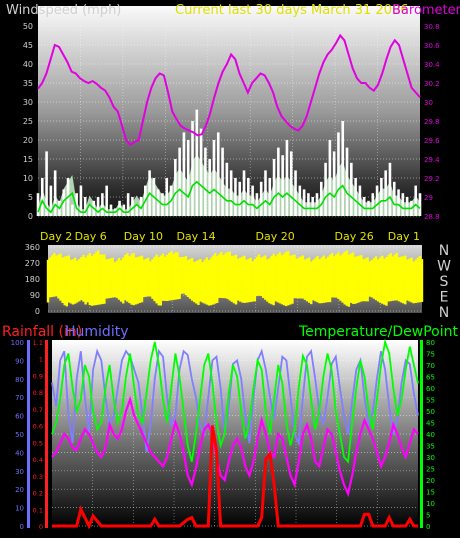  I want to click on wind-gust-series, so click(229, 197).